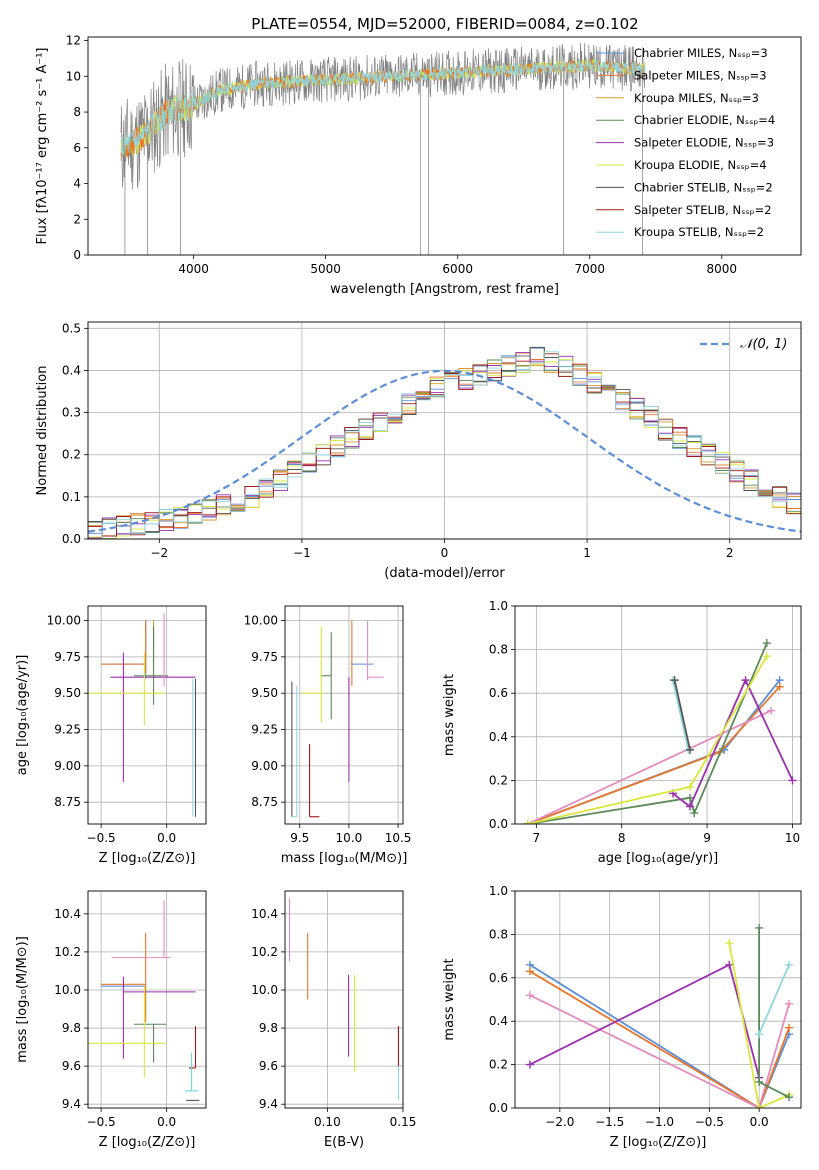 The image size is (819, 1170). Describe the element at coordinates (159, 553) in the screenshot. I see `x-tick-label: −2` at that location.